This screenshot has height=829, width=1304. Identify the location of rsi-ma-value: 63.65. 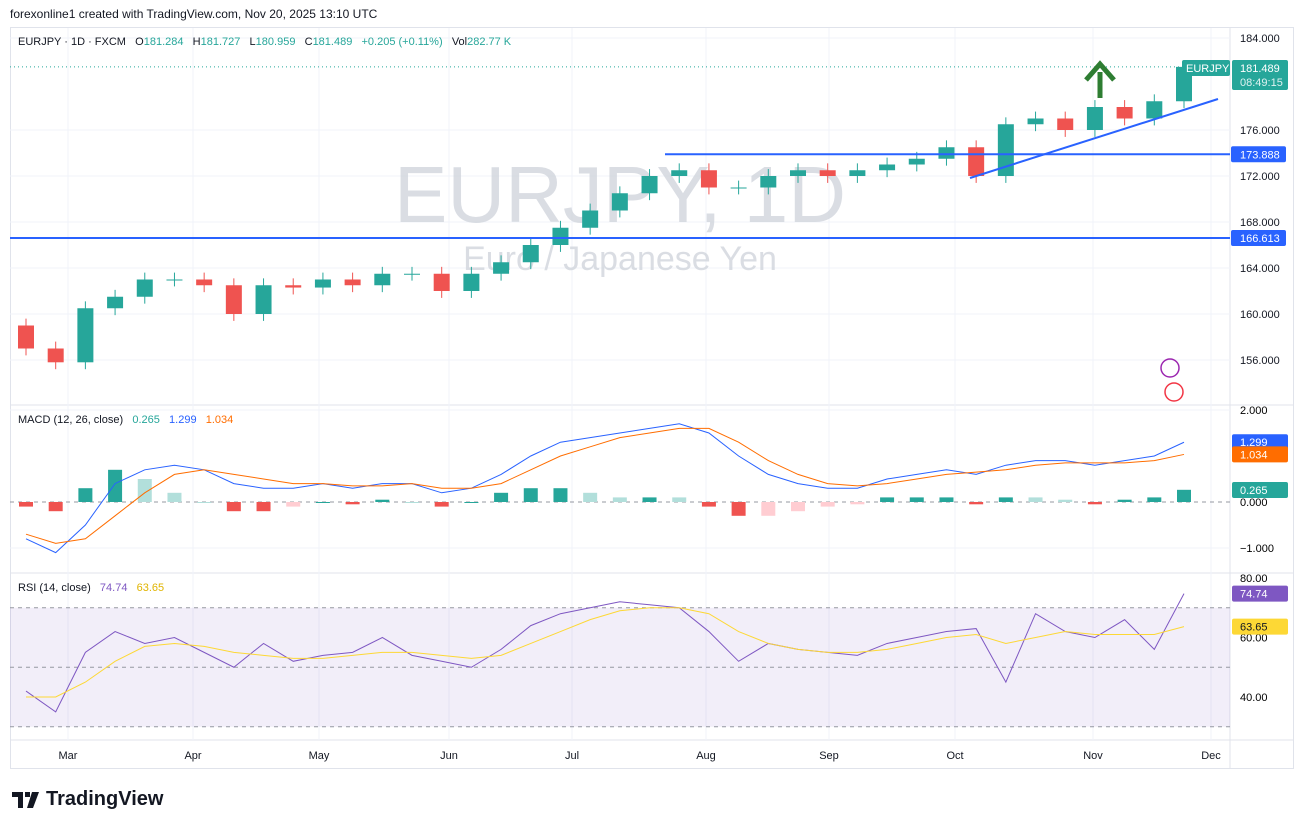
(150, 588).